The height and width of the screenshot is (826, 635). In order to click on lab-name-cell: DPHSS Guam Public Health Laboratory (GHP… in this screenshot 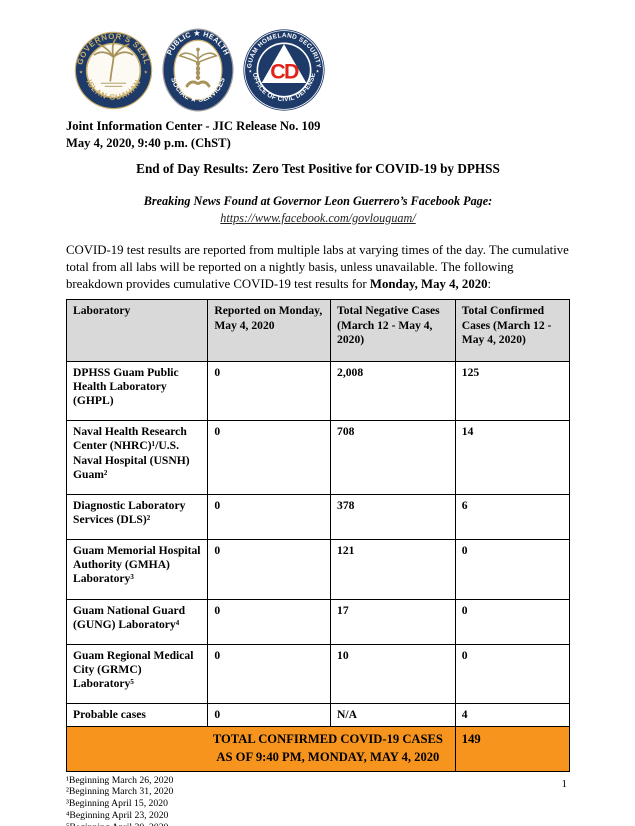, I will do `click(137, 391)`.